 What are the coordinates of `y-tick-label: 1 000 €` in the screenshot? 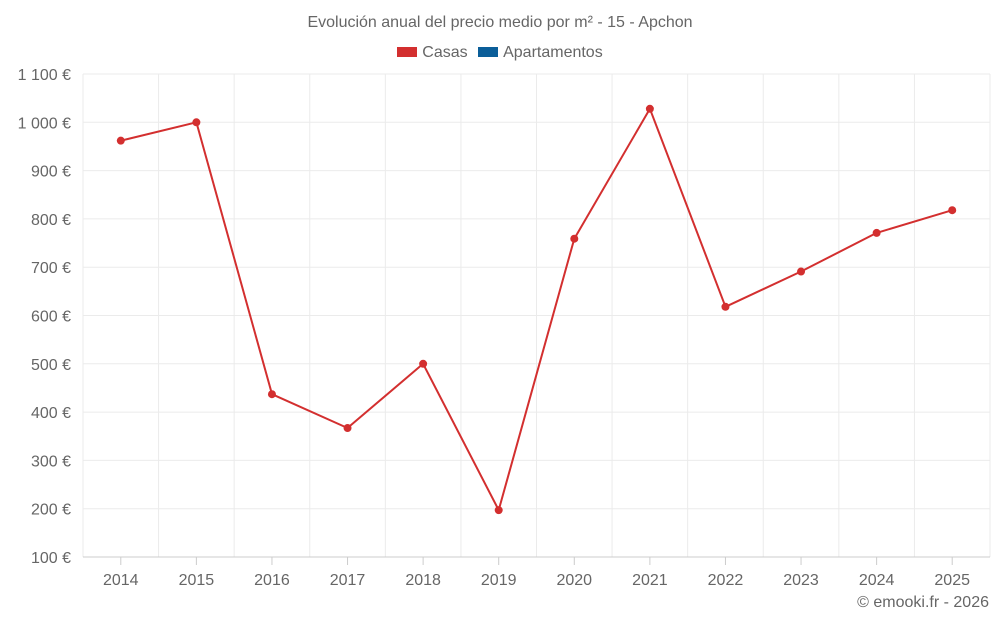 It's located at (44, 123).